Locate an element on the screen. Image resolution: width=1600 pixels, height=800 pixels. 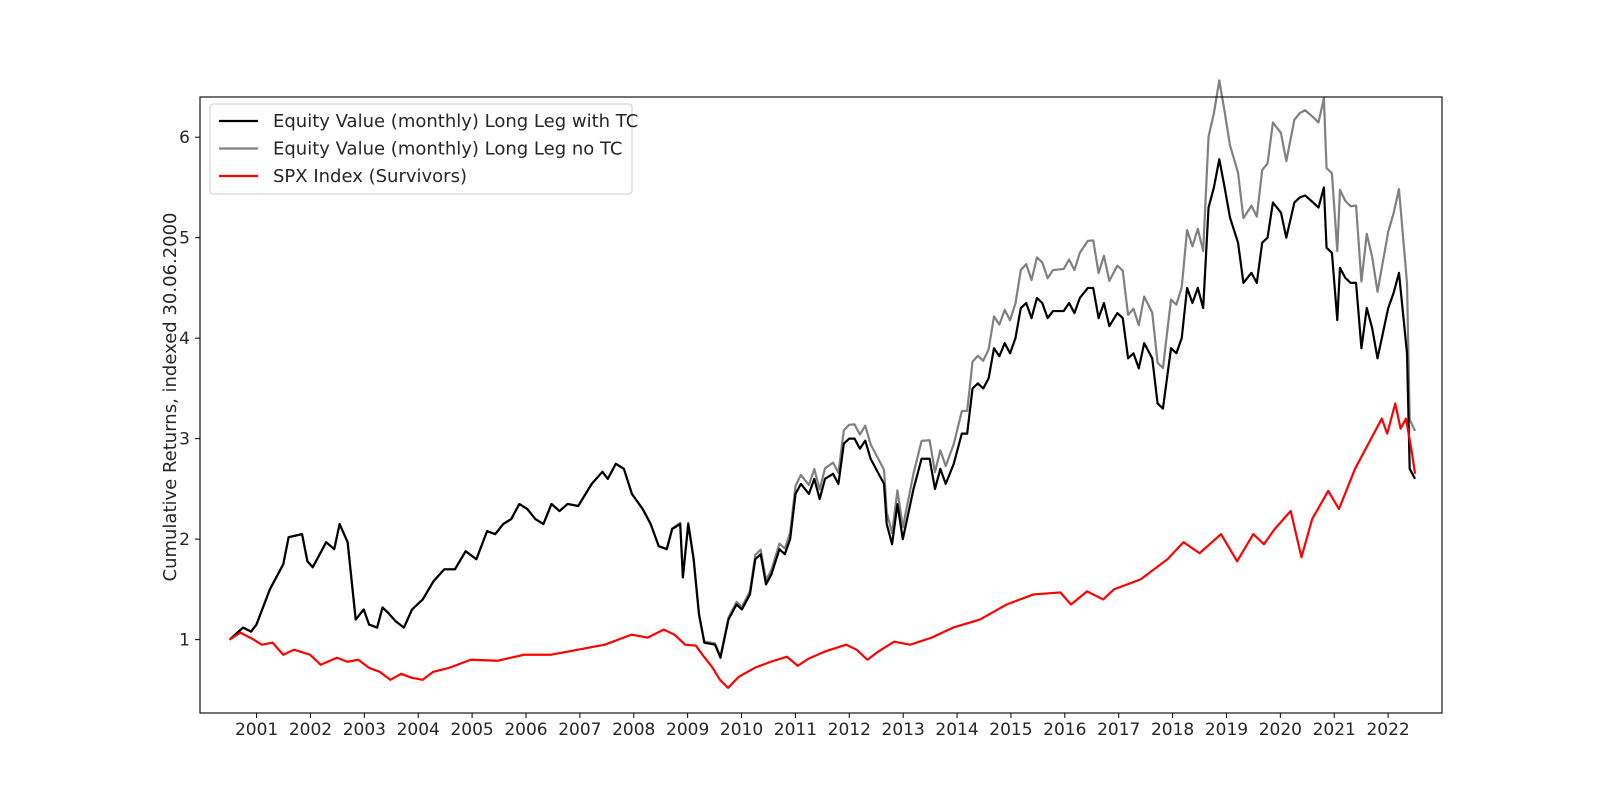
x-tick-label: 2002 is located at coordinates (310, 730).